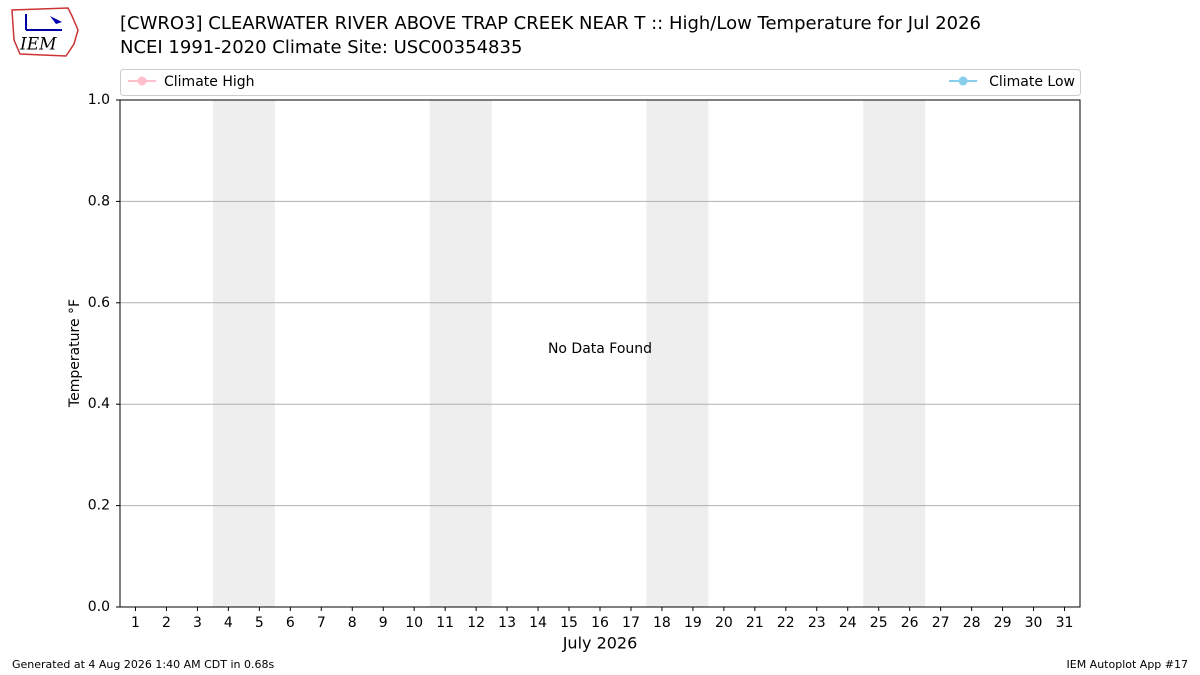 The height and width of the screenshot is (675, 1200). Describe the element at coordinates (321, 47) in the screenshot. I see `chart-subtitle: NCEI 1991-2020 Climate Site: USC00354835` at that location.